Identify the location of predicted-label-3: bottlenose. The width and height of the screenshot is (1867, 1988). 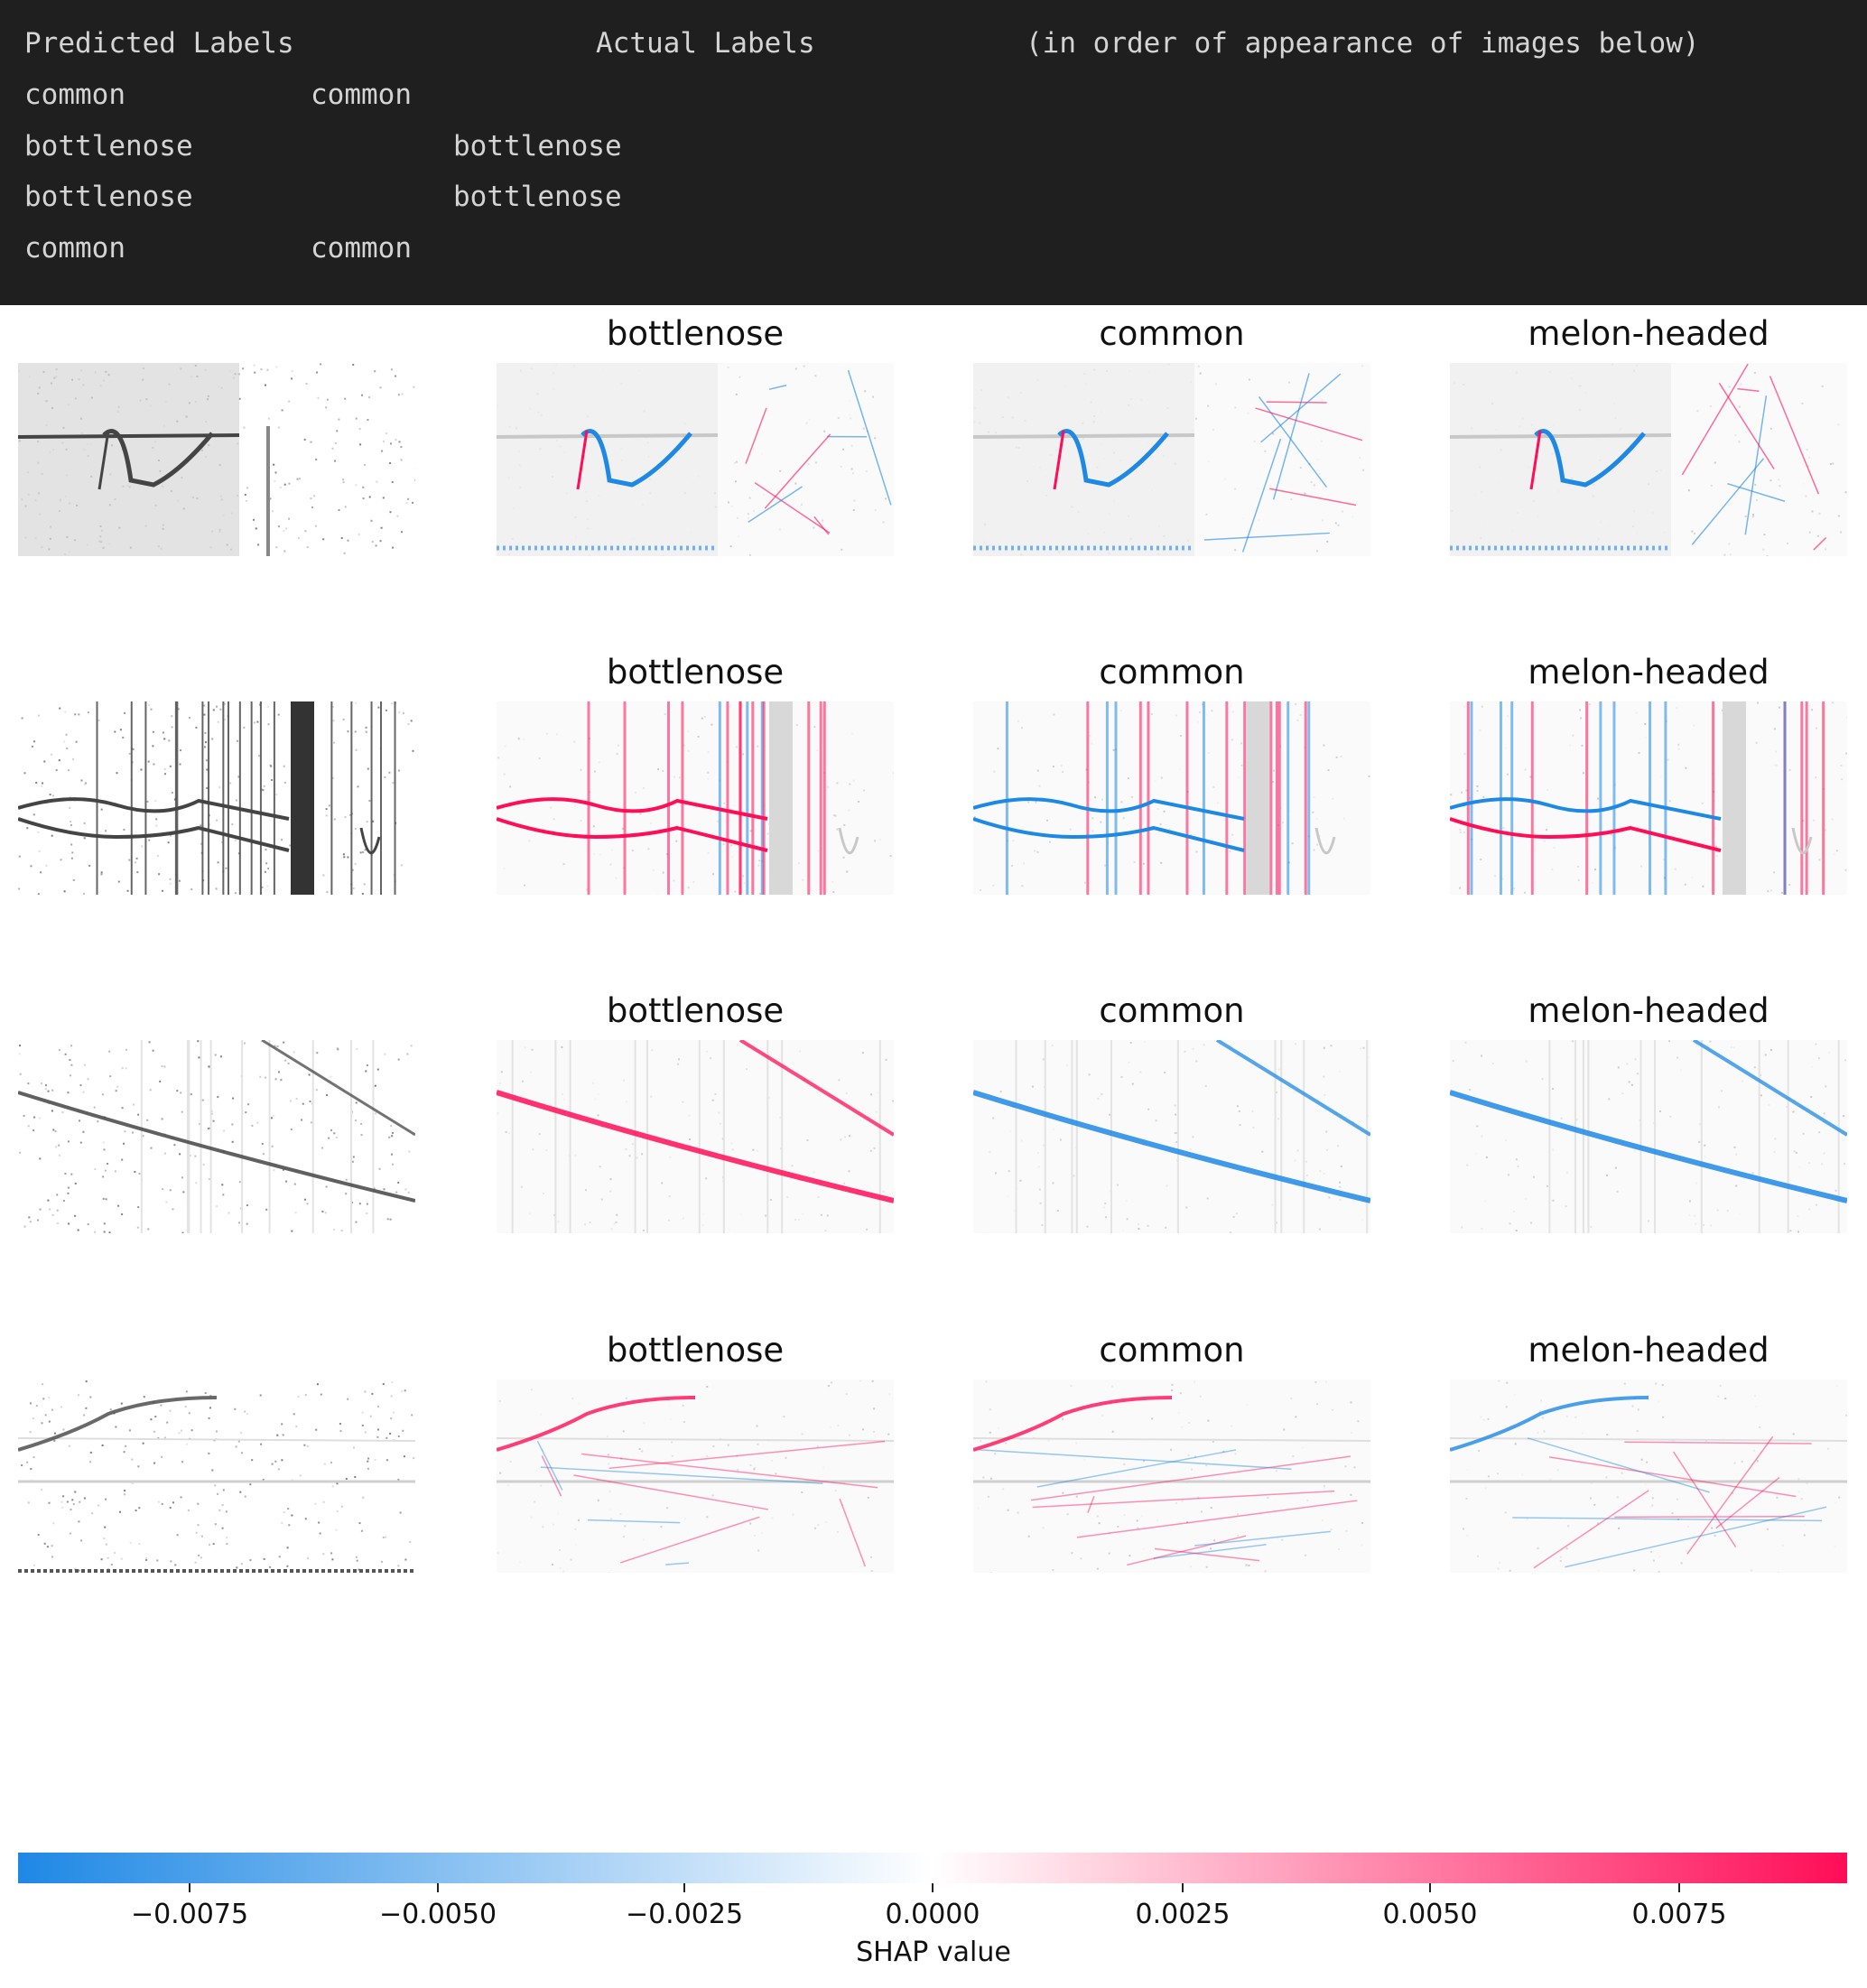
(108, 197).